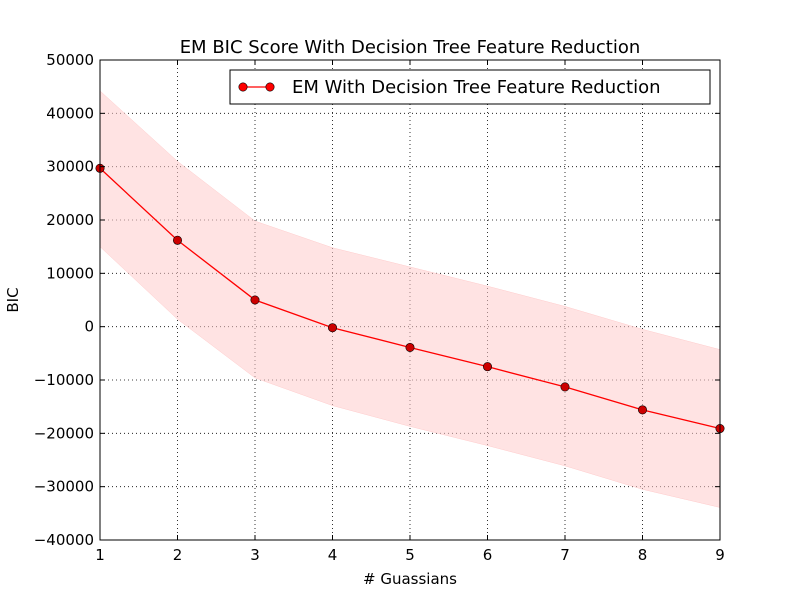 This screenshot has height=600, width=800. Describe the element at coordinates (64, 433) in the screenshot. I see `y-tick-label: −20000` at that location.